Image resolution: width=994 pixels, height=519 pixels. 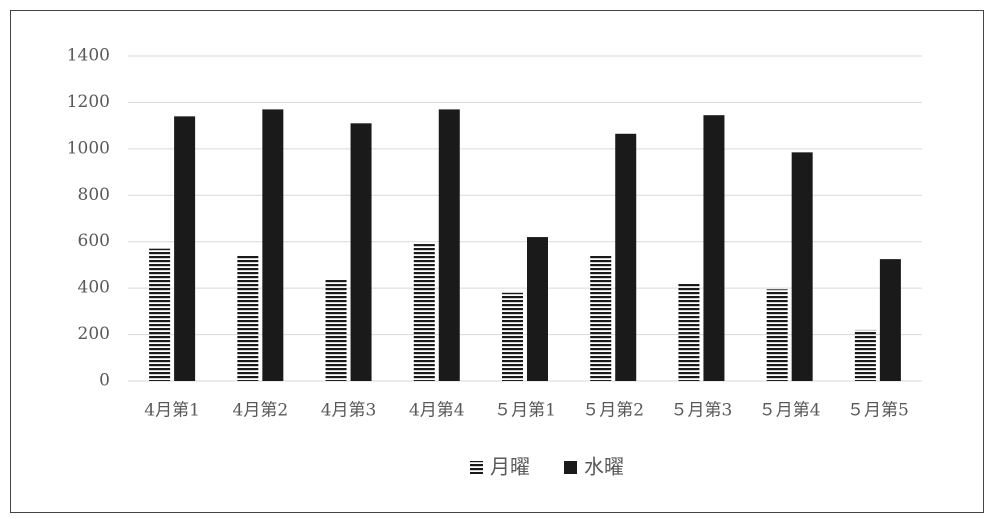 What do you see at coordinates (94, 334) in the screenshot?
I see `y-tick-label: 200` at bounding box center [94, 334].